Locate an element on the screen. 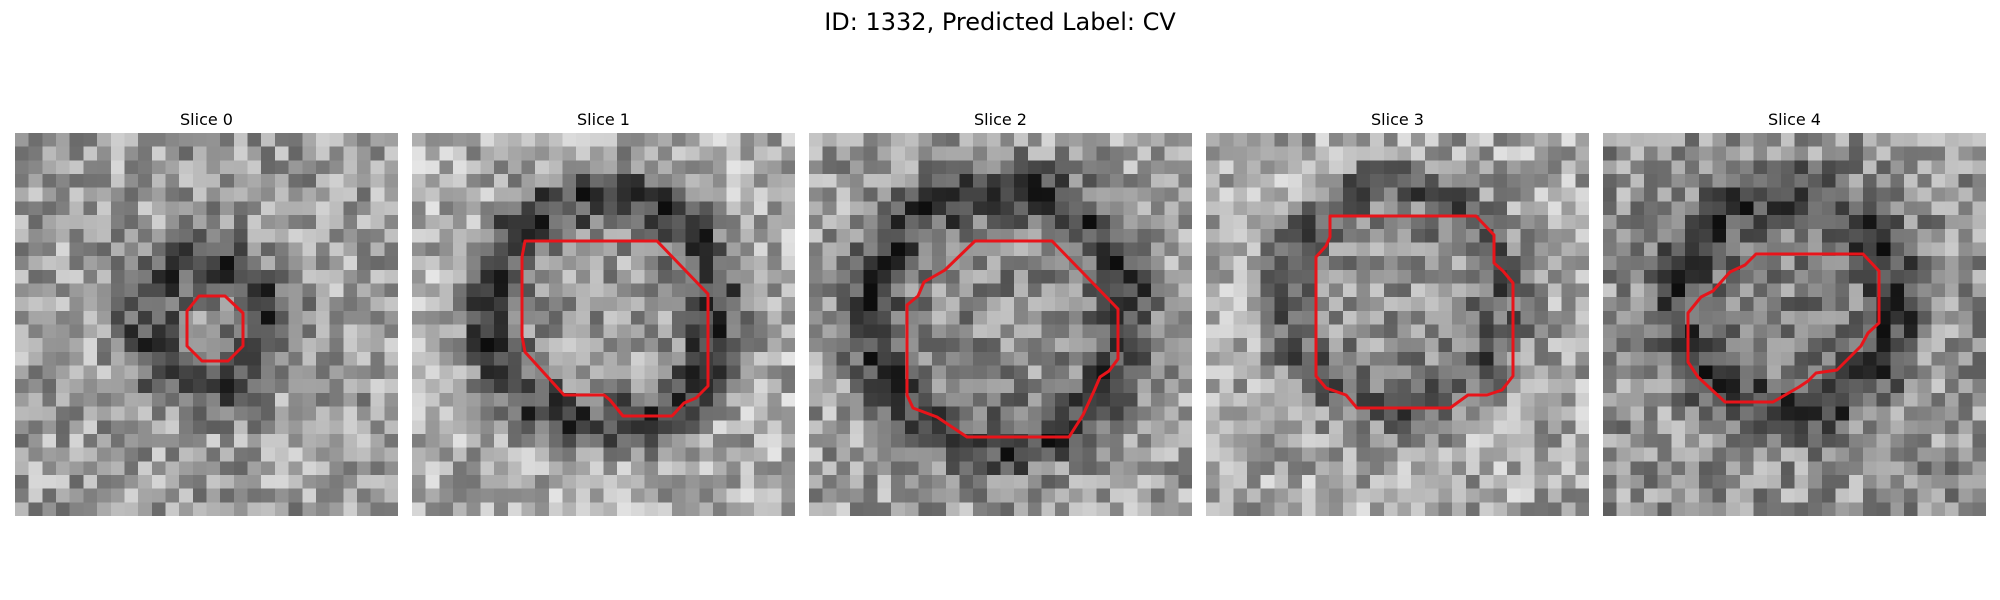  slice-panel-0: Slice 0 is located at coordinates (206, 312).